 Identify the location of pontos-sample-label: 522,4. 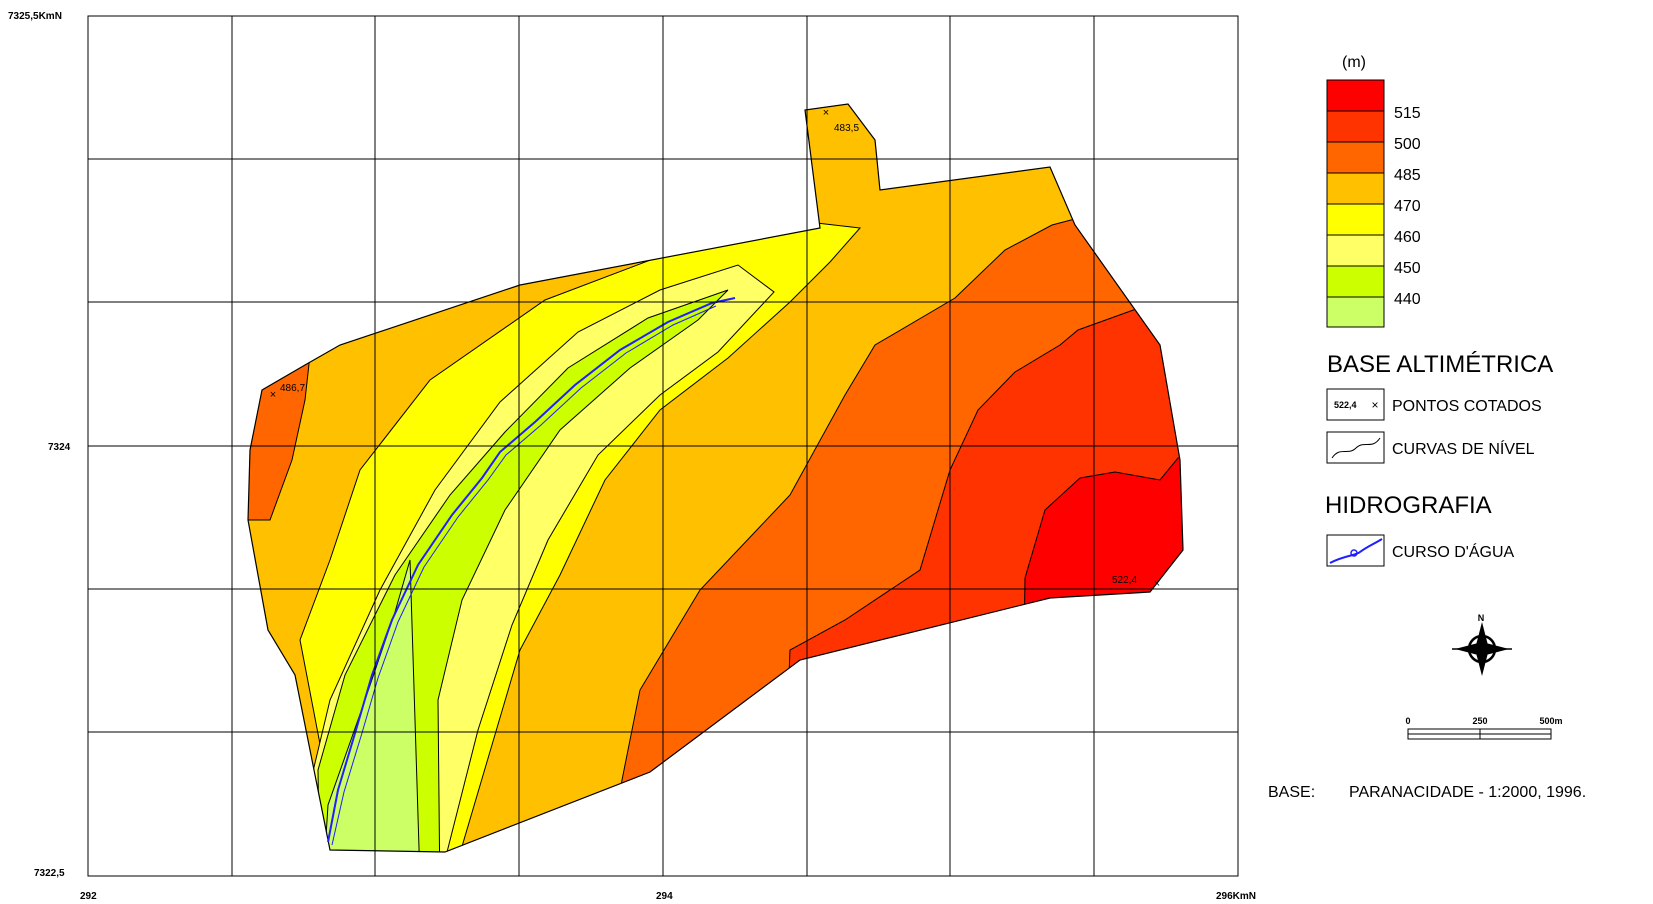
(1345, 405).